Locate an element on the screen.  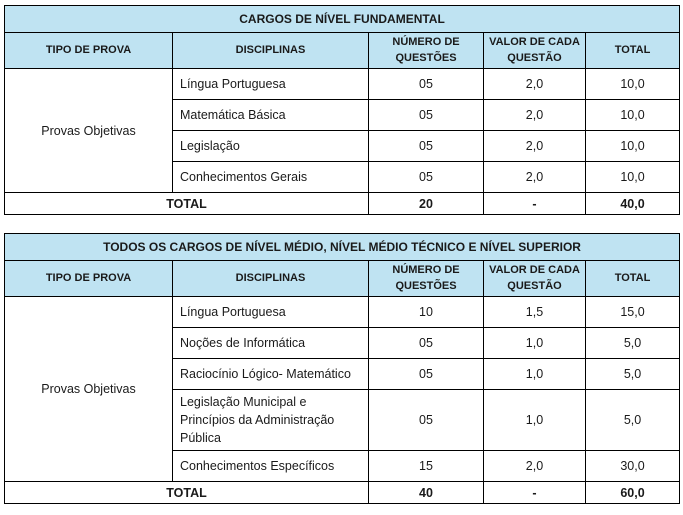
total-numero-questoes: 40 is located at coordinates (426, 493).